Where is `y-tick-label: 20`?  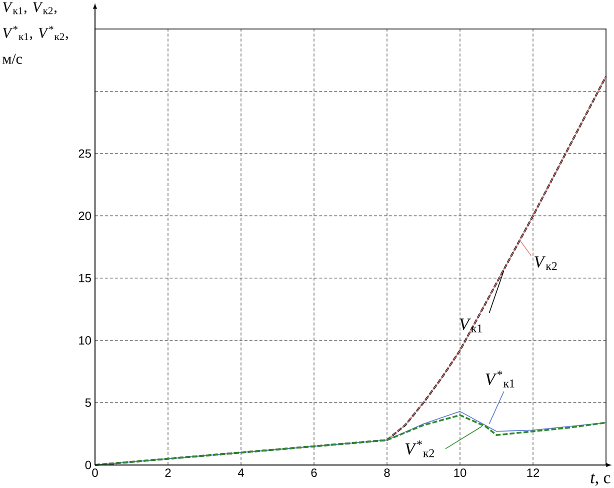 y-tick-label: 20 is located at coordinates (85, 216).